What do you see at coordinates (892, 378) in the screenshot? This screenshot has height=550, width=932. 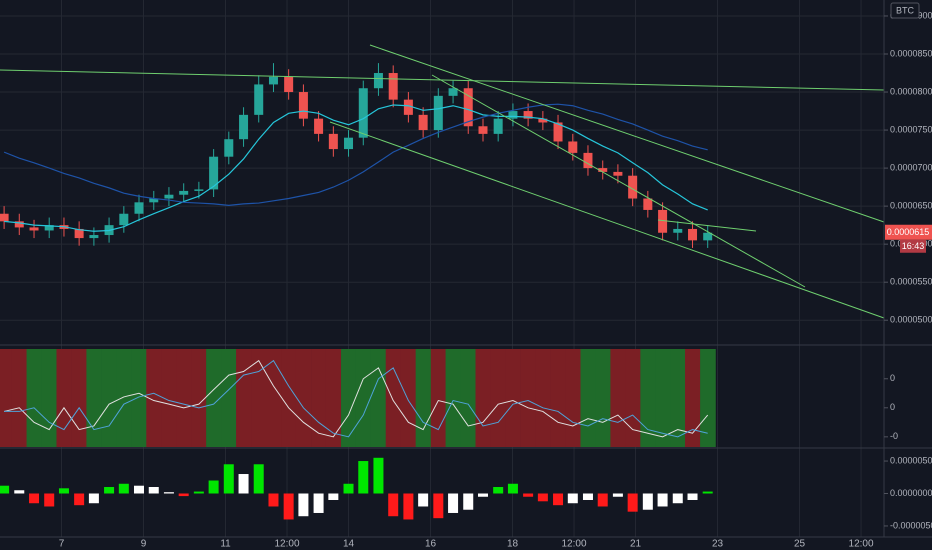 I see `y-tick-label: 0` at bounding box center [892, 378].